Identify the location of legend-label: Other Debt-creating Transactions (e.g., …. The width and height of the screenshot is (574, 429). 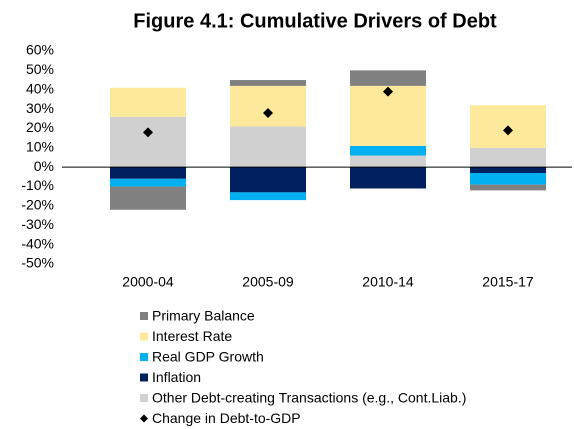
(309, 398).